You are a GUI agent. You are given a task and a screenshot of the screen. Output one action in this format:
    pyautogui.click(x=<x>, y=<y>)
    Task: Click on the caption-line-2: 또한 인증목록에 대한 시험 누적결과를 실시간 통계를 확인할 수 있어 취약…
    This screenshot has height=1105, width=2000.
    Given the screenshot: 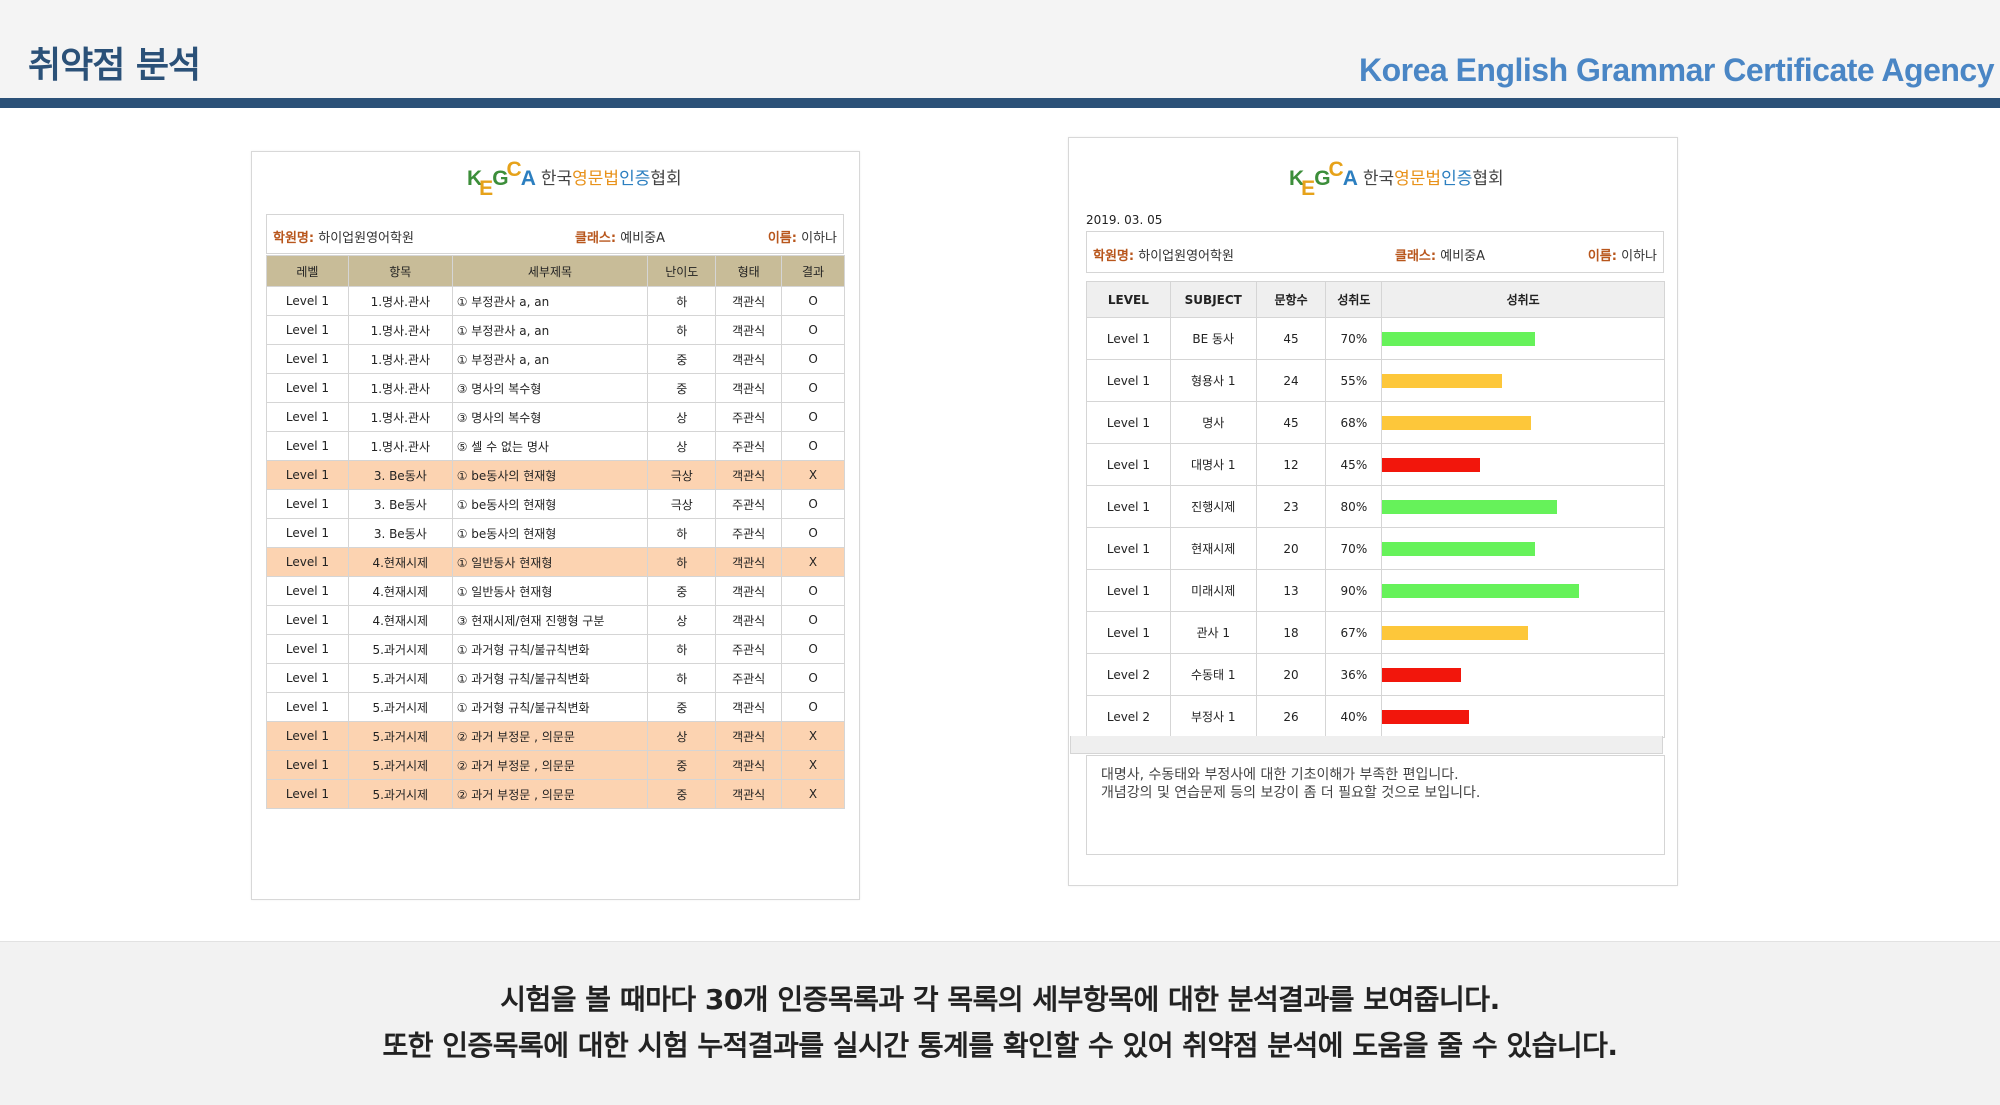 What is the action you would take?
    pyautogui.click(x=1000, y=1045)
    